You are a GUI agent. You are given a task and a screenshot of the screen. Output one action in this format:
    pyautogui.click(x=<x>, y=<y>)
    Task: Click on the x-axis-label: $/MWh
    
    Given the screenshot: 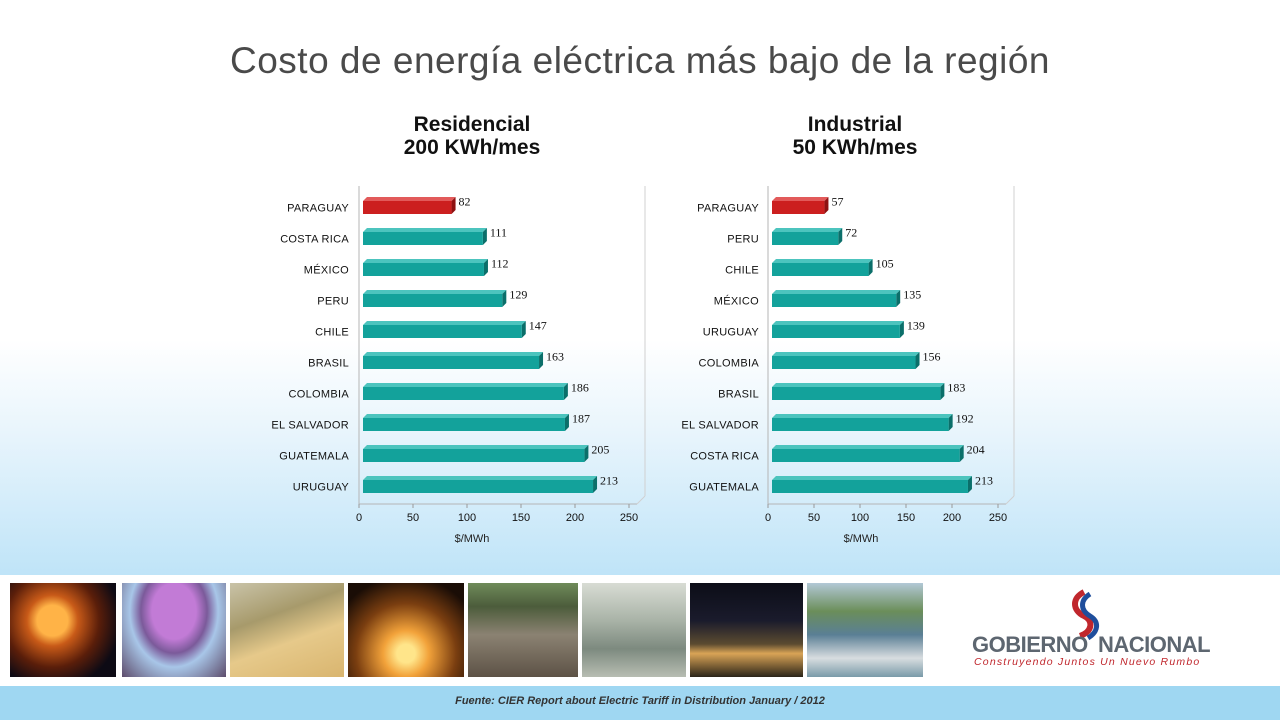 What is the action you would take?
    pyautogui.click(x=861, y=539)
    